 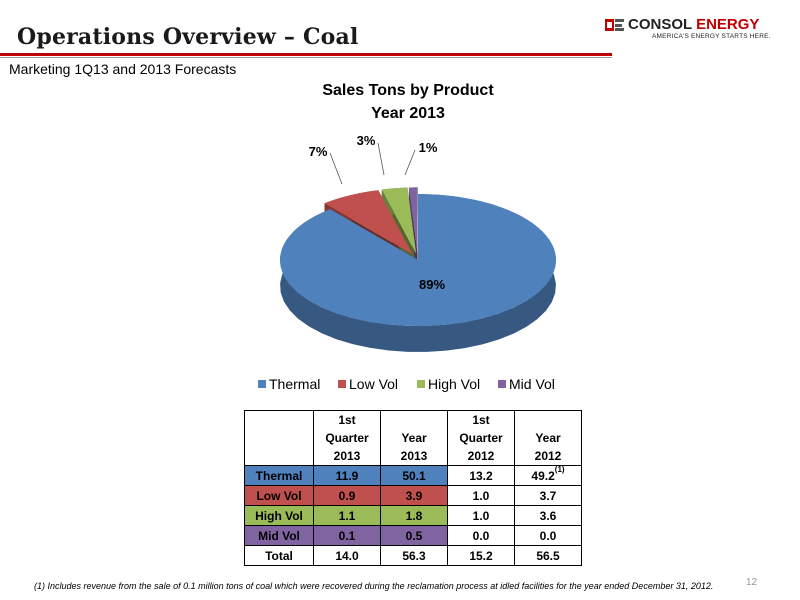 I want to click on table-cell: 1.1, so click(x=347, y=515).